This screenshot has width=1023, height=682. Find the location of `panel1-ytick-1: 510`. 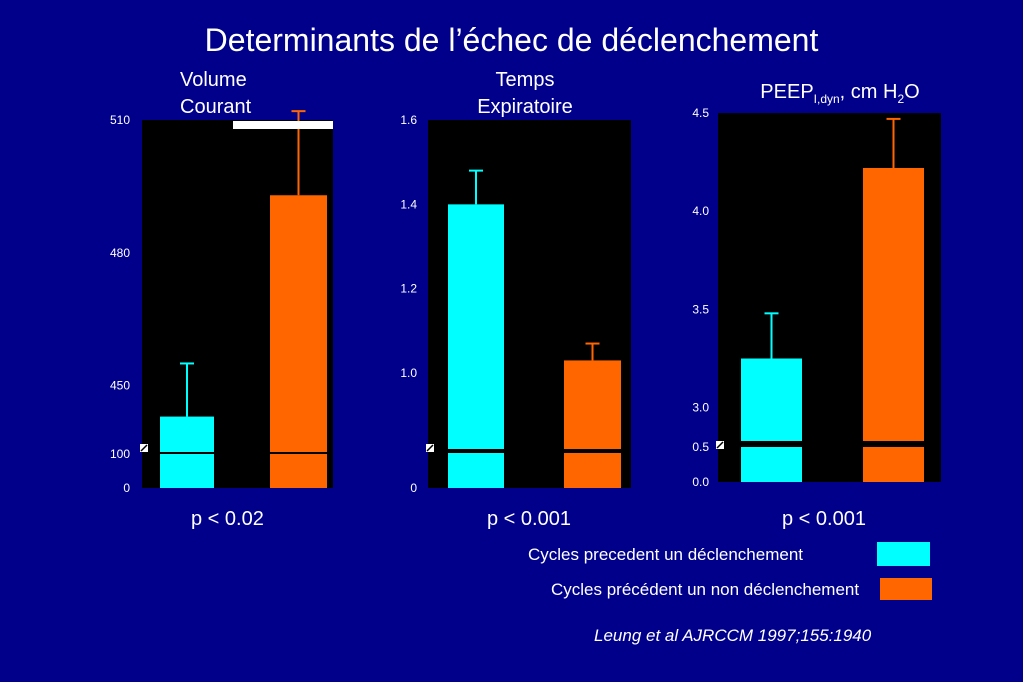

panel1-ytick-1: 510 is located at coordinates (120, 120).